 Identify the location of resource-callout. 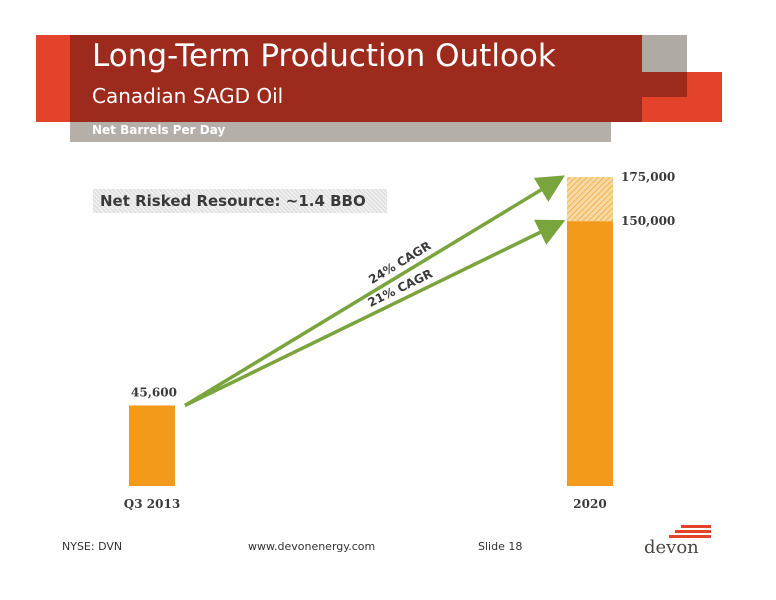
(240, 201).